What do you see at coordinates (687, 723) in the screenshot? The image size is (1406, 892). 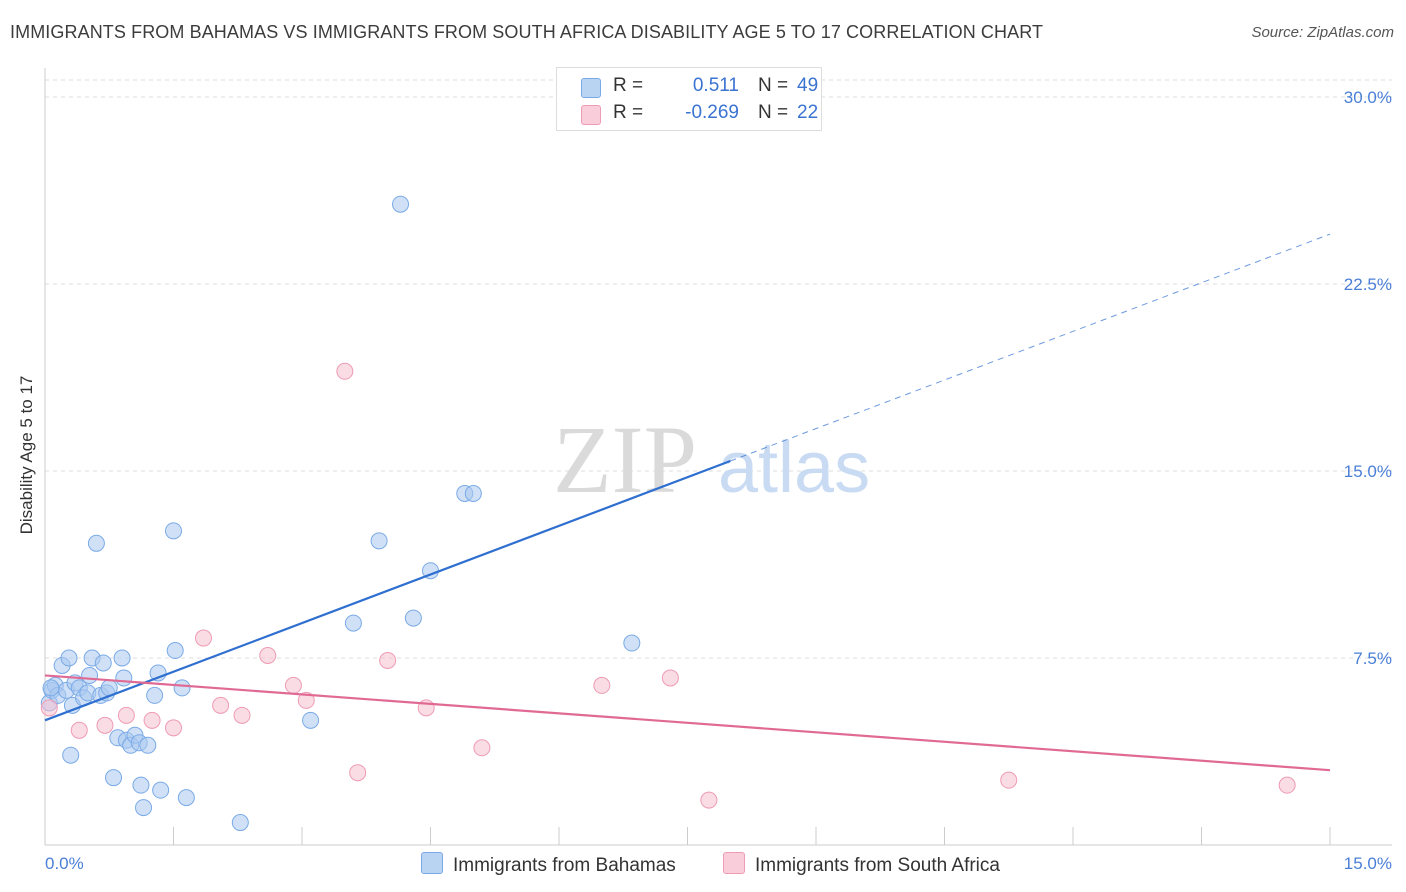 I see `south-africa-trend-line` at bounding box center [687, 723].